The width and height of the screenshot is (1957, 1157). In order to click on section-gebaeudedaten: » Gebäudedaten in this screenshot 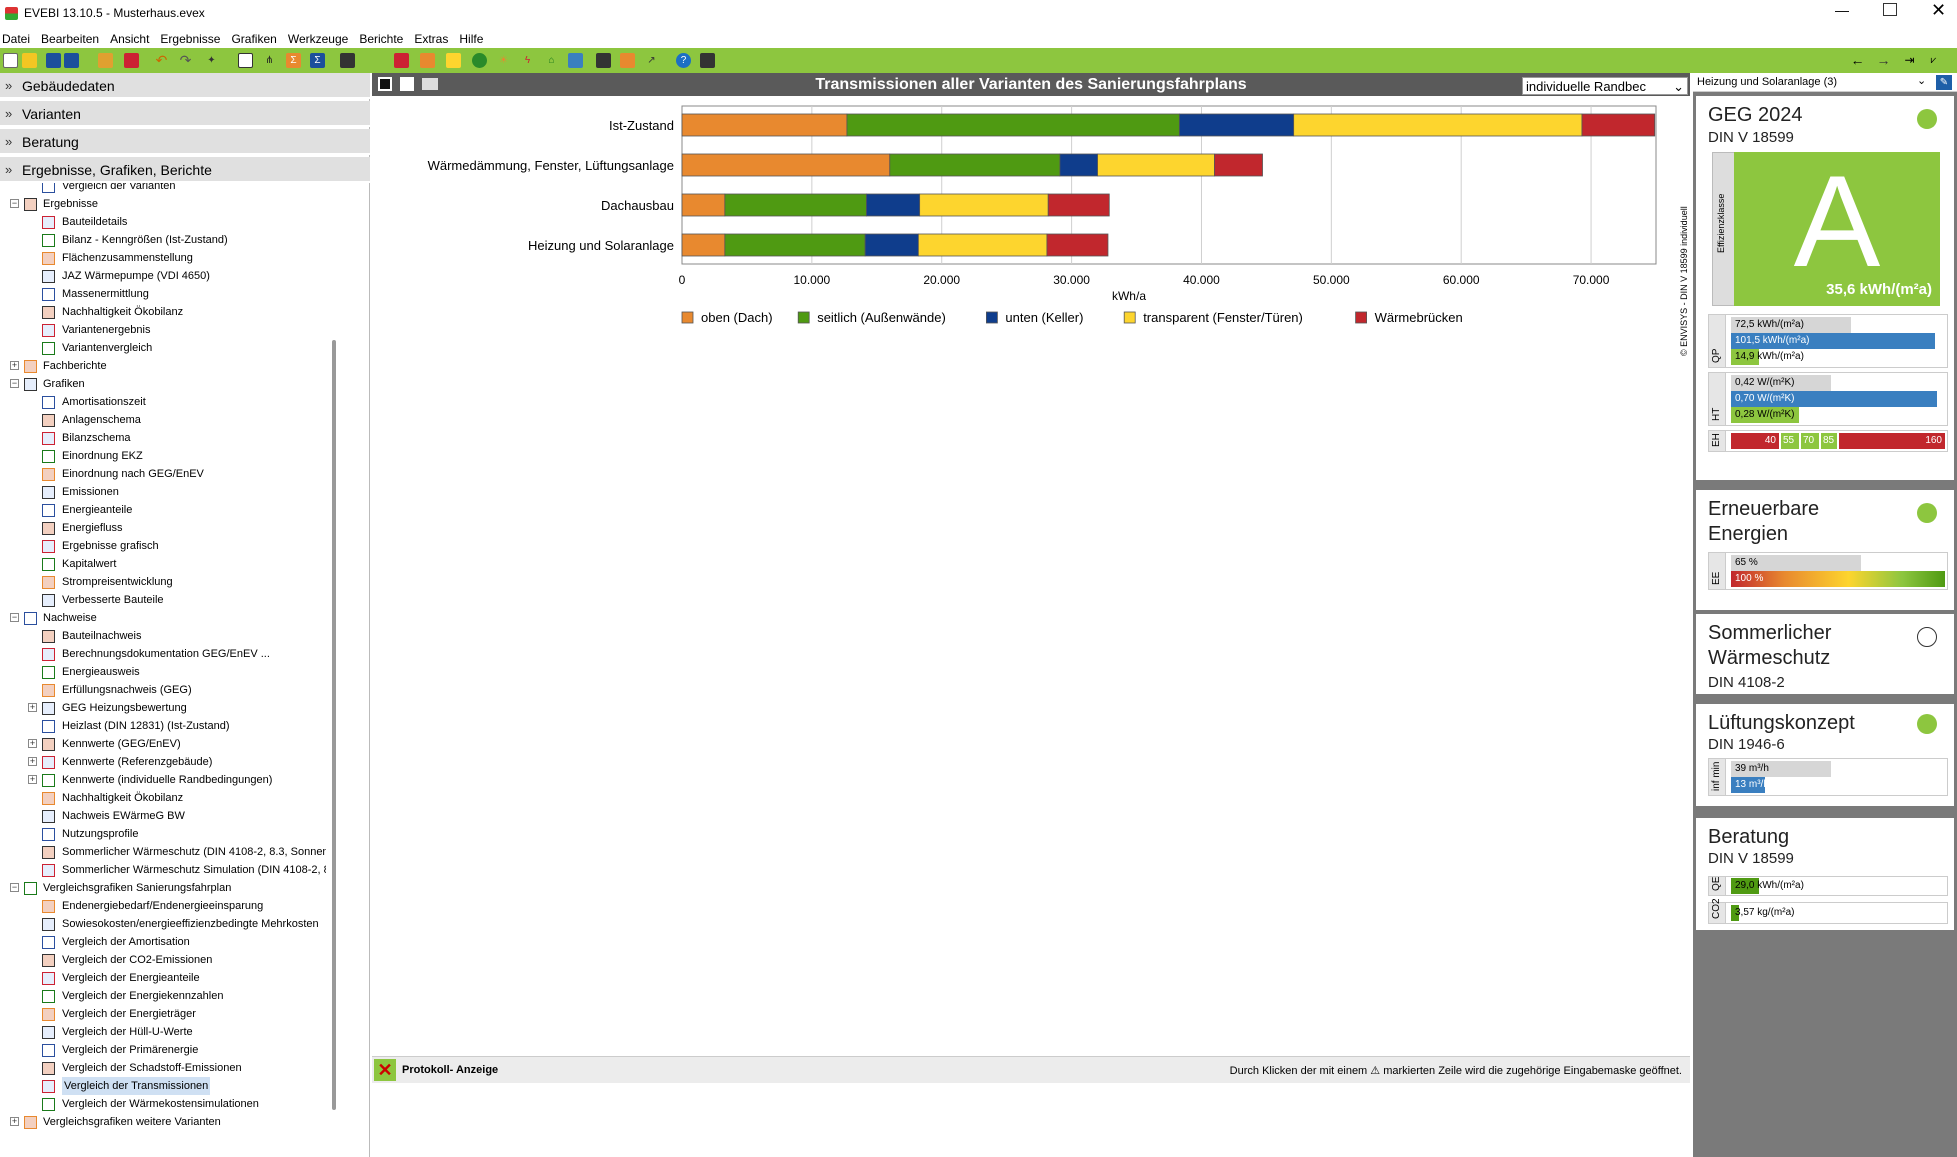, I will do `click(185, 86)`.